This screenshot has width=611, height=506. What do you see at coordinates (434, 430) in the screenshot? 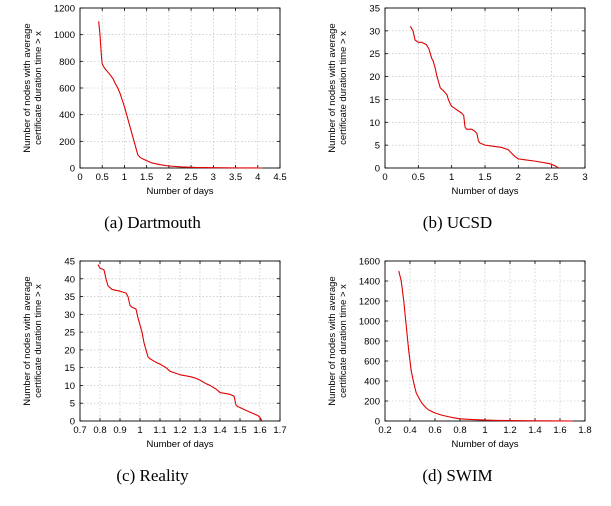
I see `x-tick-label: 0.6` at bounding box center [434, 430].